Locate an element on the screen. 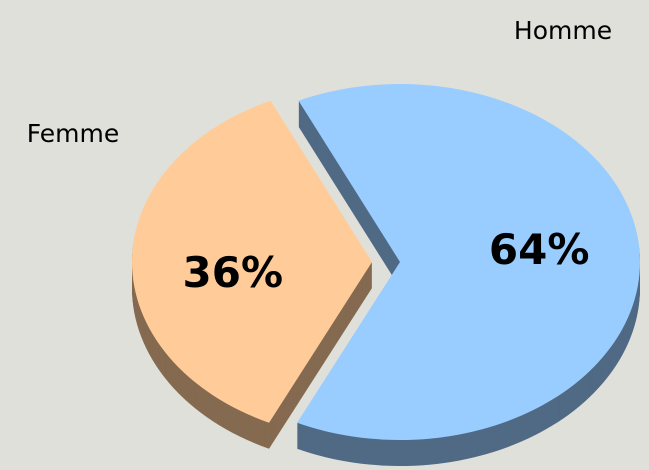  value-label: 64% is located at coordinates (539, 249).